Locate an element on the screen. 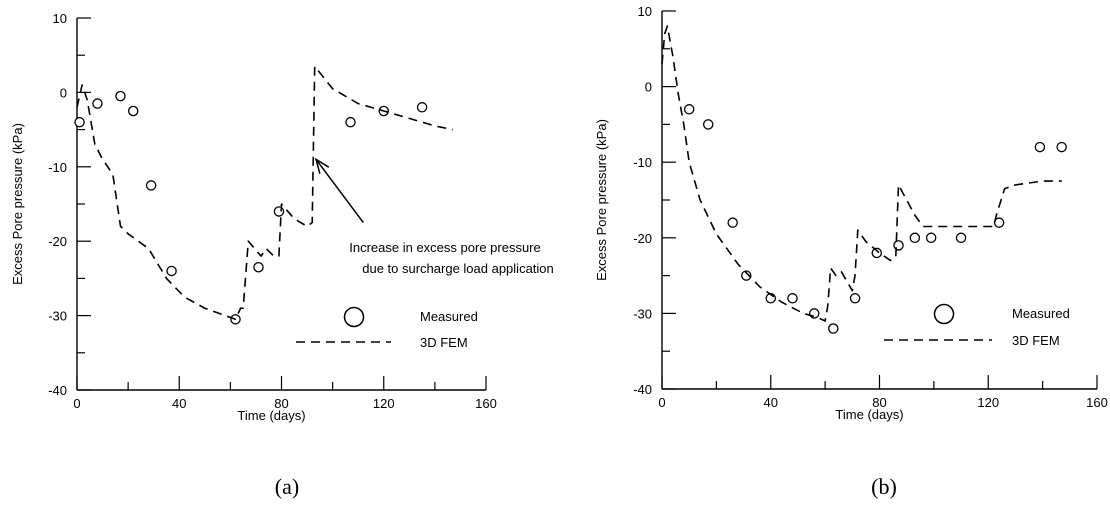 The image size is (1110, 512). annotation-line-2: due to surcharge load application is located at coordinates (458, 268).